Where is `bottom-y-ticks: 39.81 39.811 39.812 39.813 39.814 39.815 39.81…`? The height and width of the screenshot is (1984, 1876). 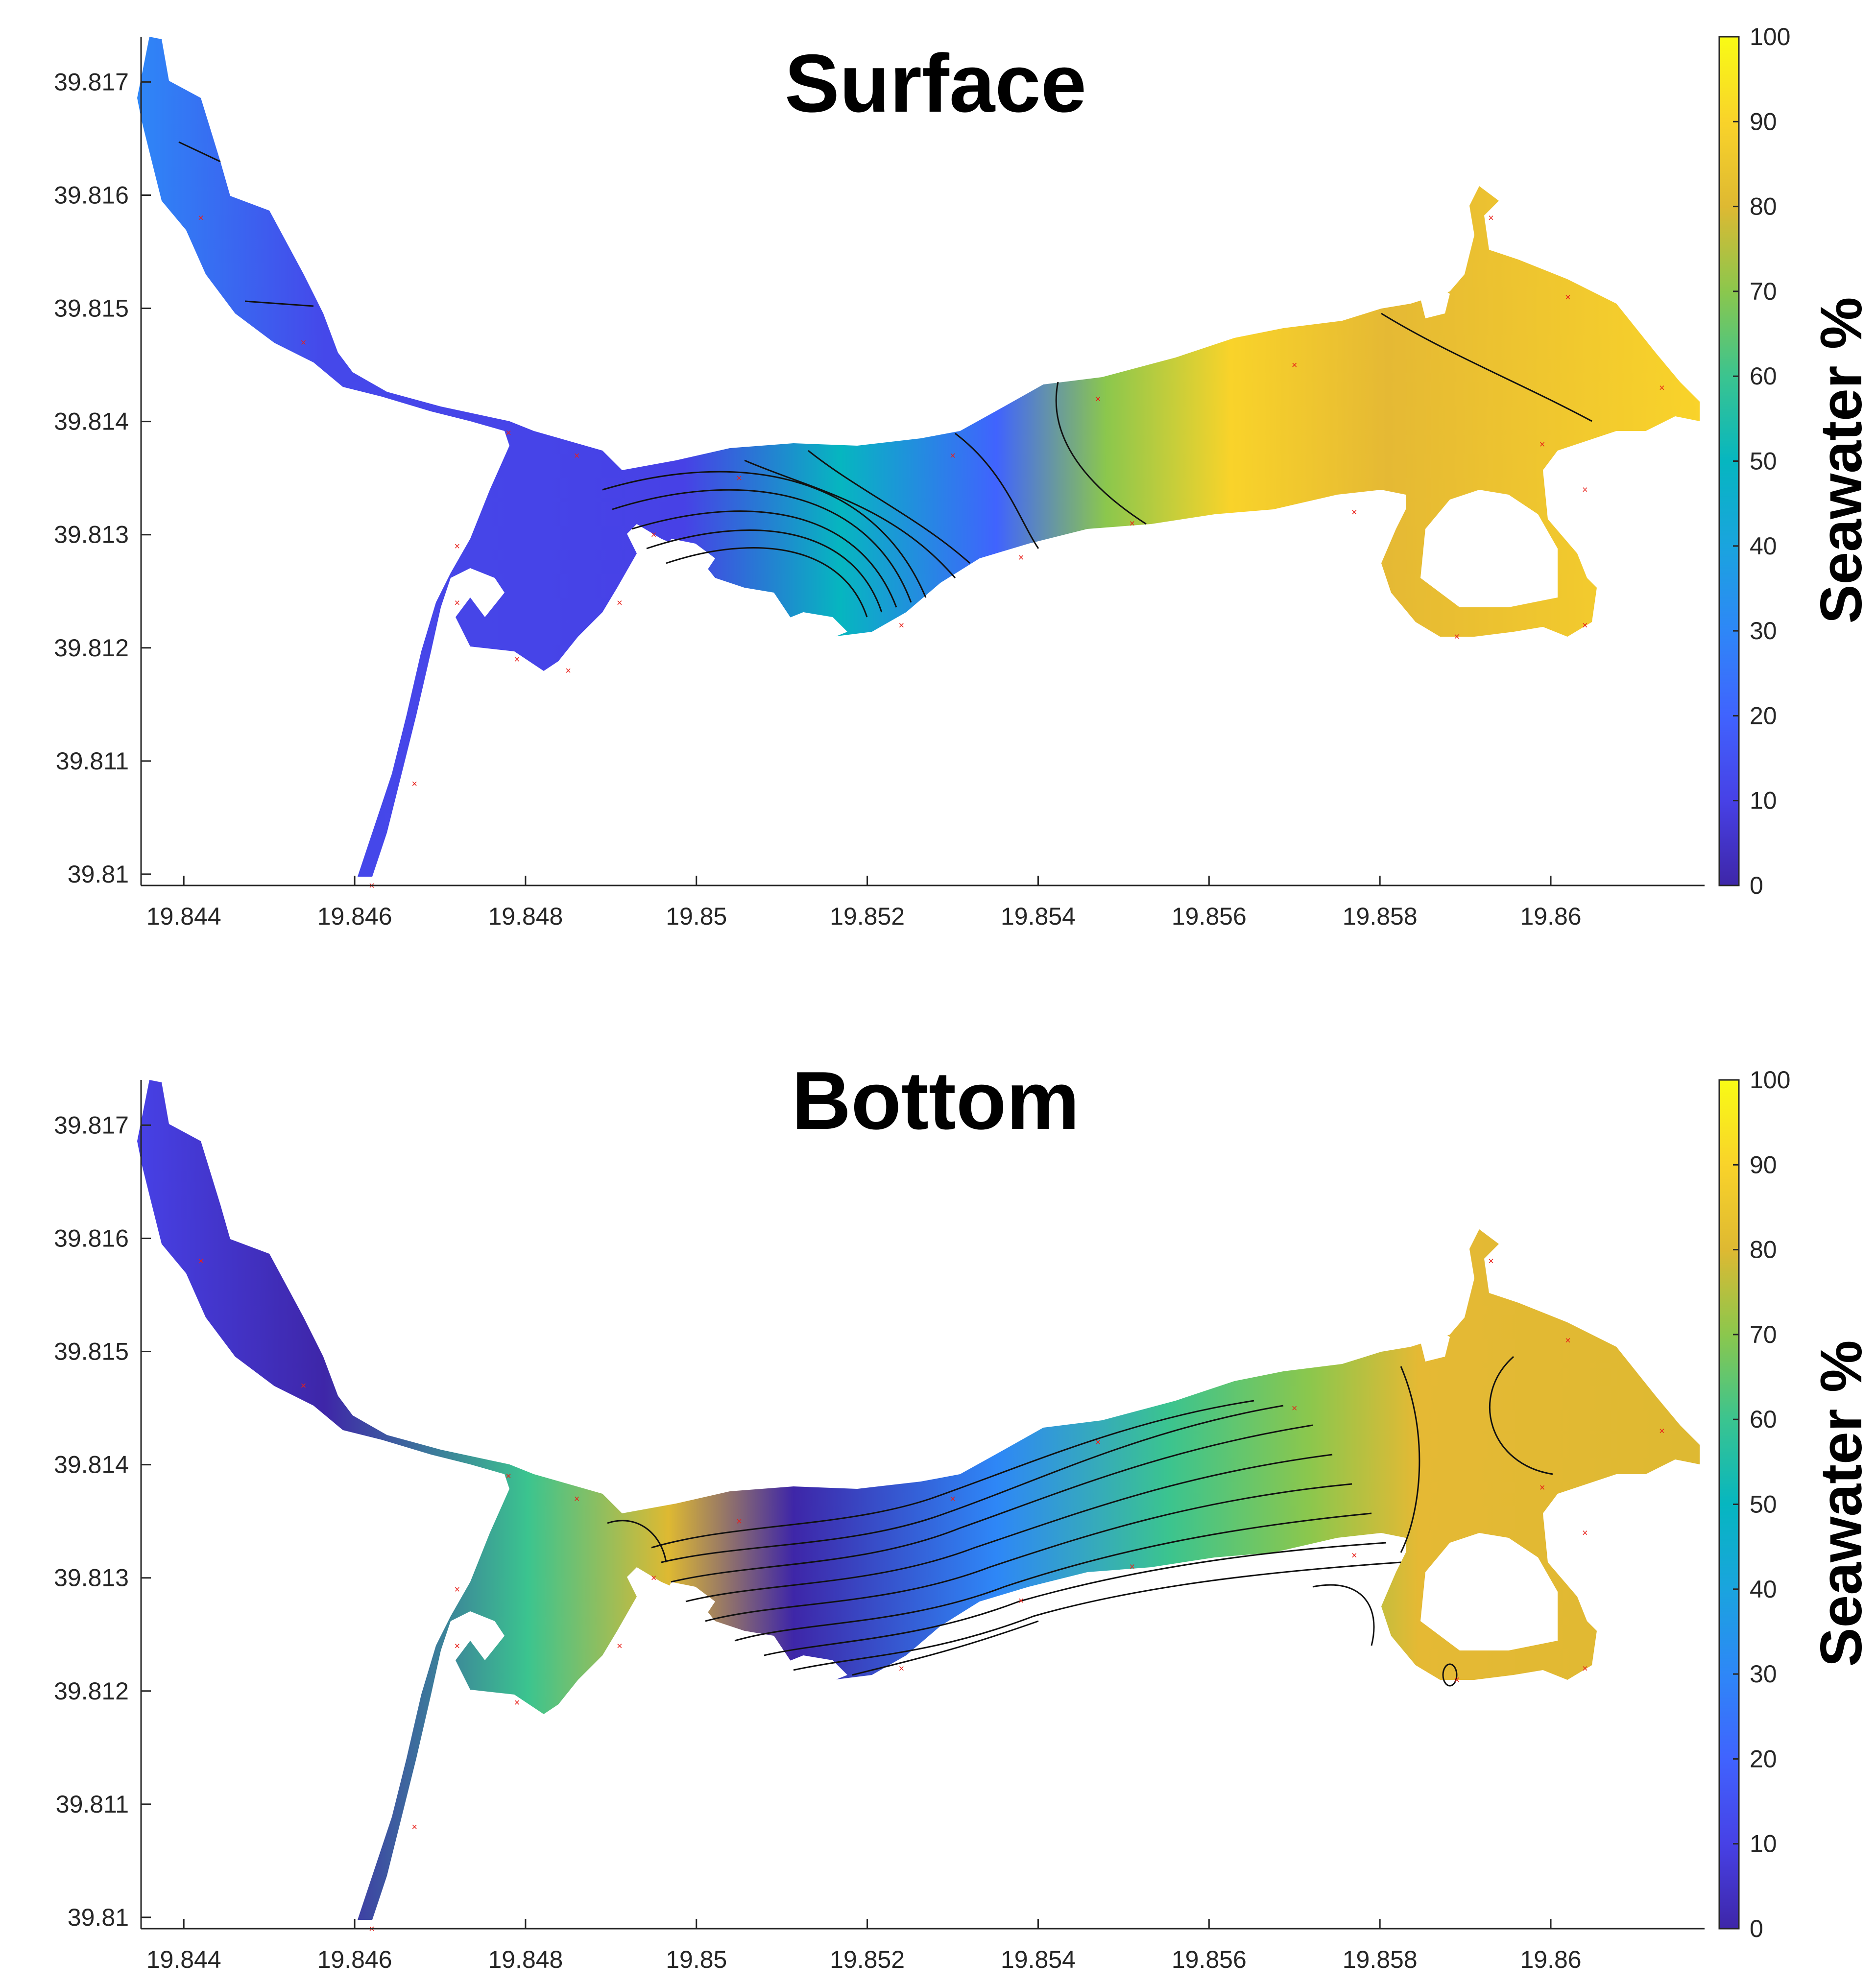 bottom-y-ticks: 39.81 39.811 39.812 39.813 39.814 39.815 39.81… is located at coordinates (102, 1521).